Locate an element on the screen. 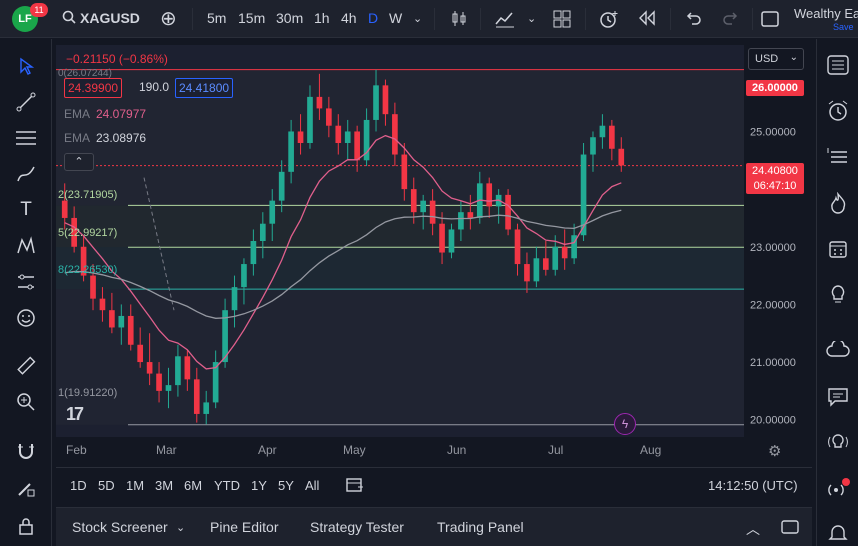  zoom-in-icon is located at coordinates (26, 402).